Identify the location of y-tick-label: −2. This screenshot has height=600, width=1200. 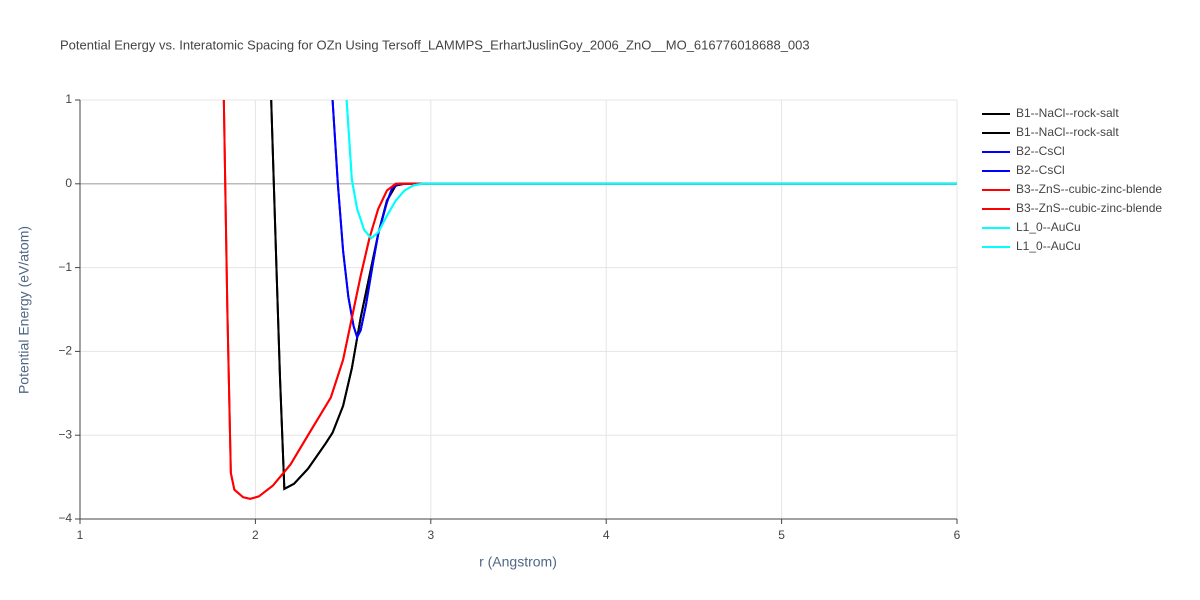
(65, 351).